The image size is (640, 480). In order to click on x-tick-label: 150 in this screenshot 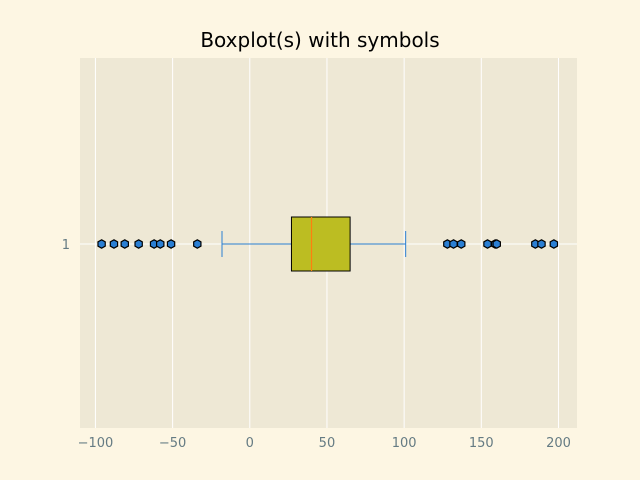, I will do `click(481, 443)`.